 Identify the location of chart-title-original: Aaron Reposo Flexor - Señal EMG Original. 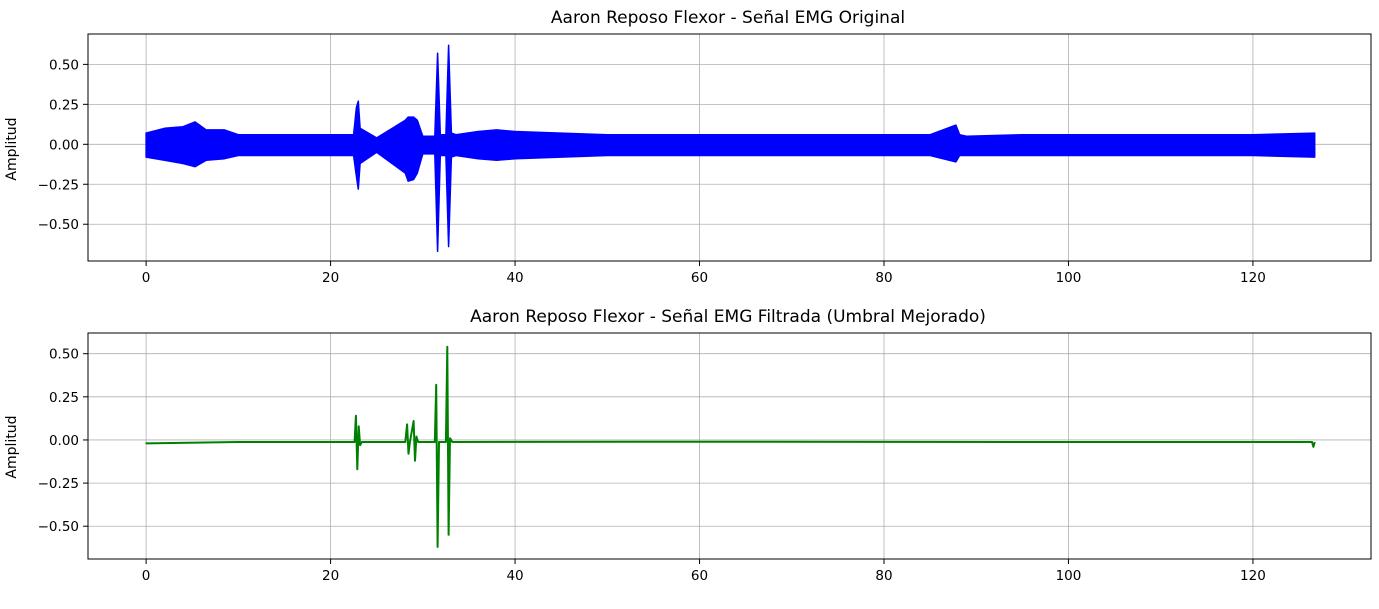
(728, 18).